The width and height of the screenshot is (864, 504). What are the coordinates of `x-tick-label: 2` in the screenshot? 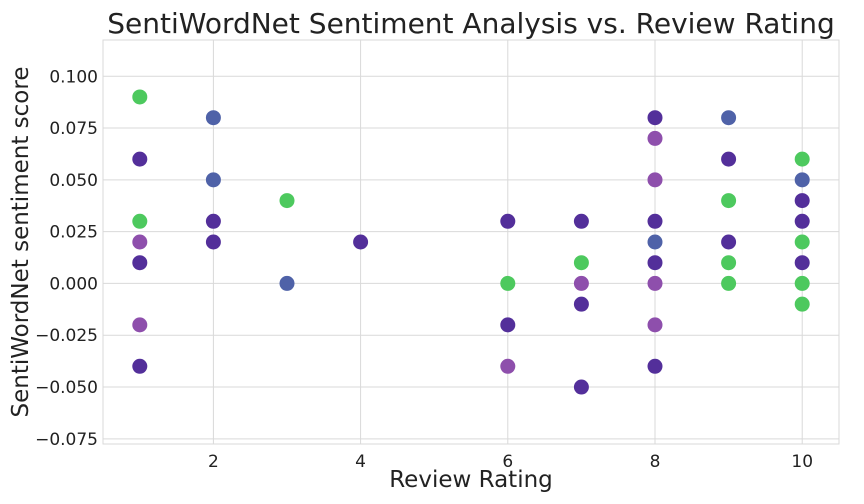 It's located at (213, 462).